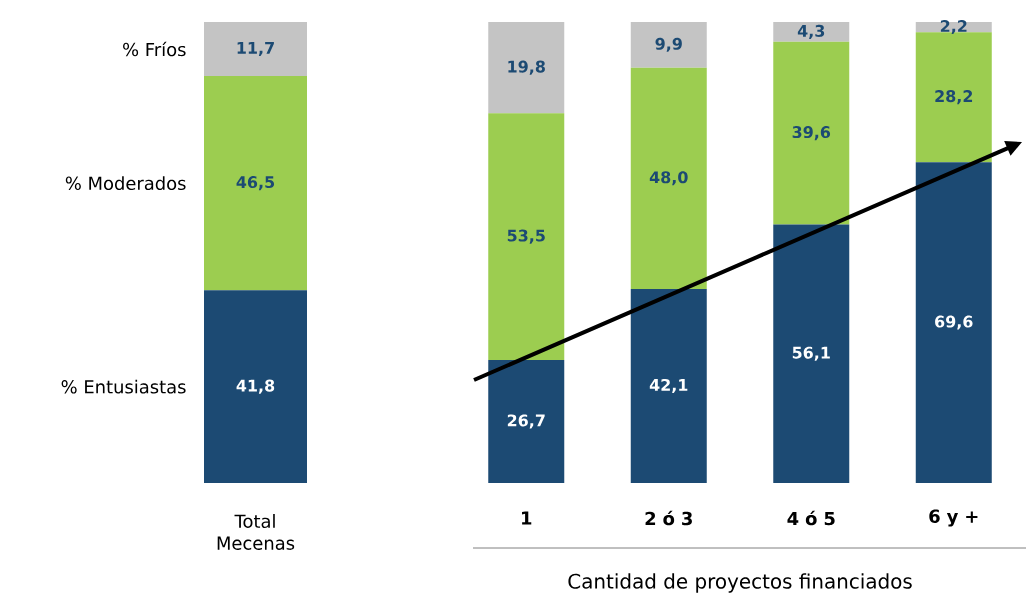  What do you see at coordinates (668, 518) in the screenshot?
I see `x-tick-label: 2 ó 3` at bounding box center [668, 518].